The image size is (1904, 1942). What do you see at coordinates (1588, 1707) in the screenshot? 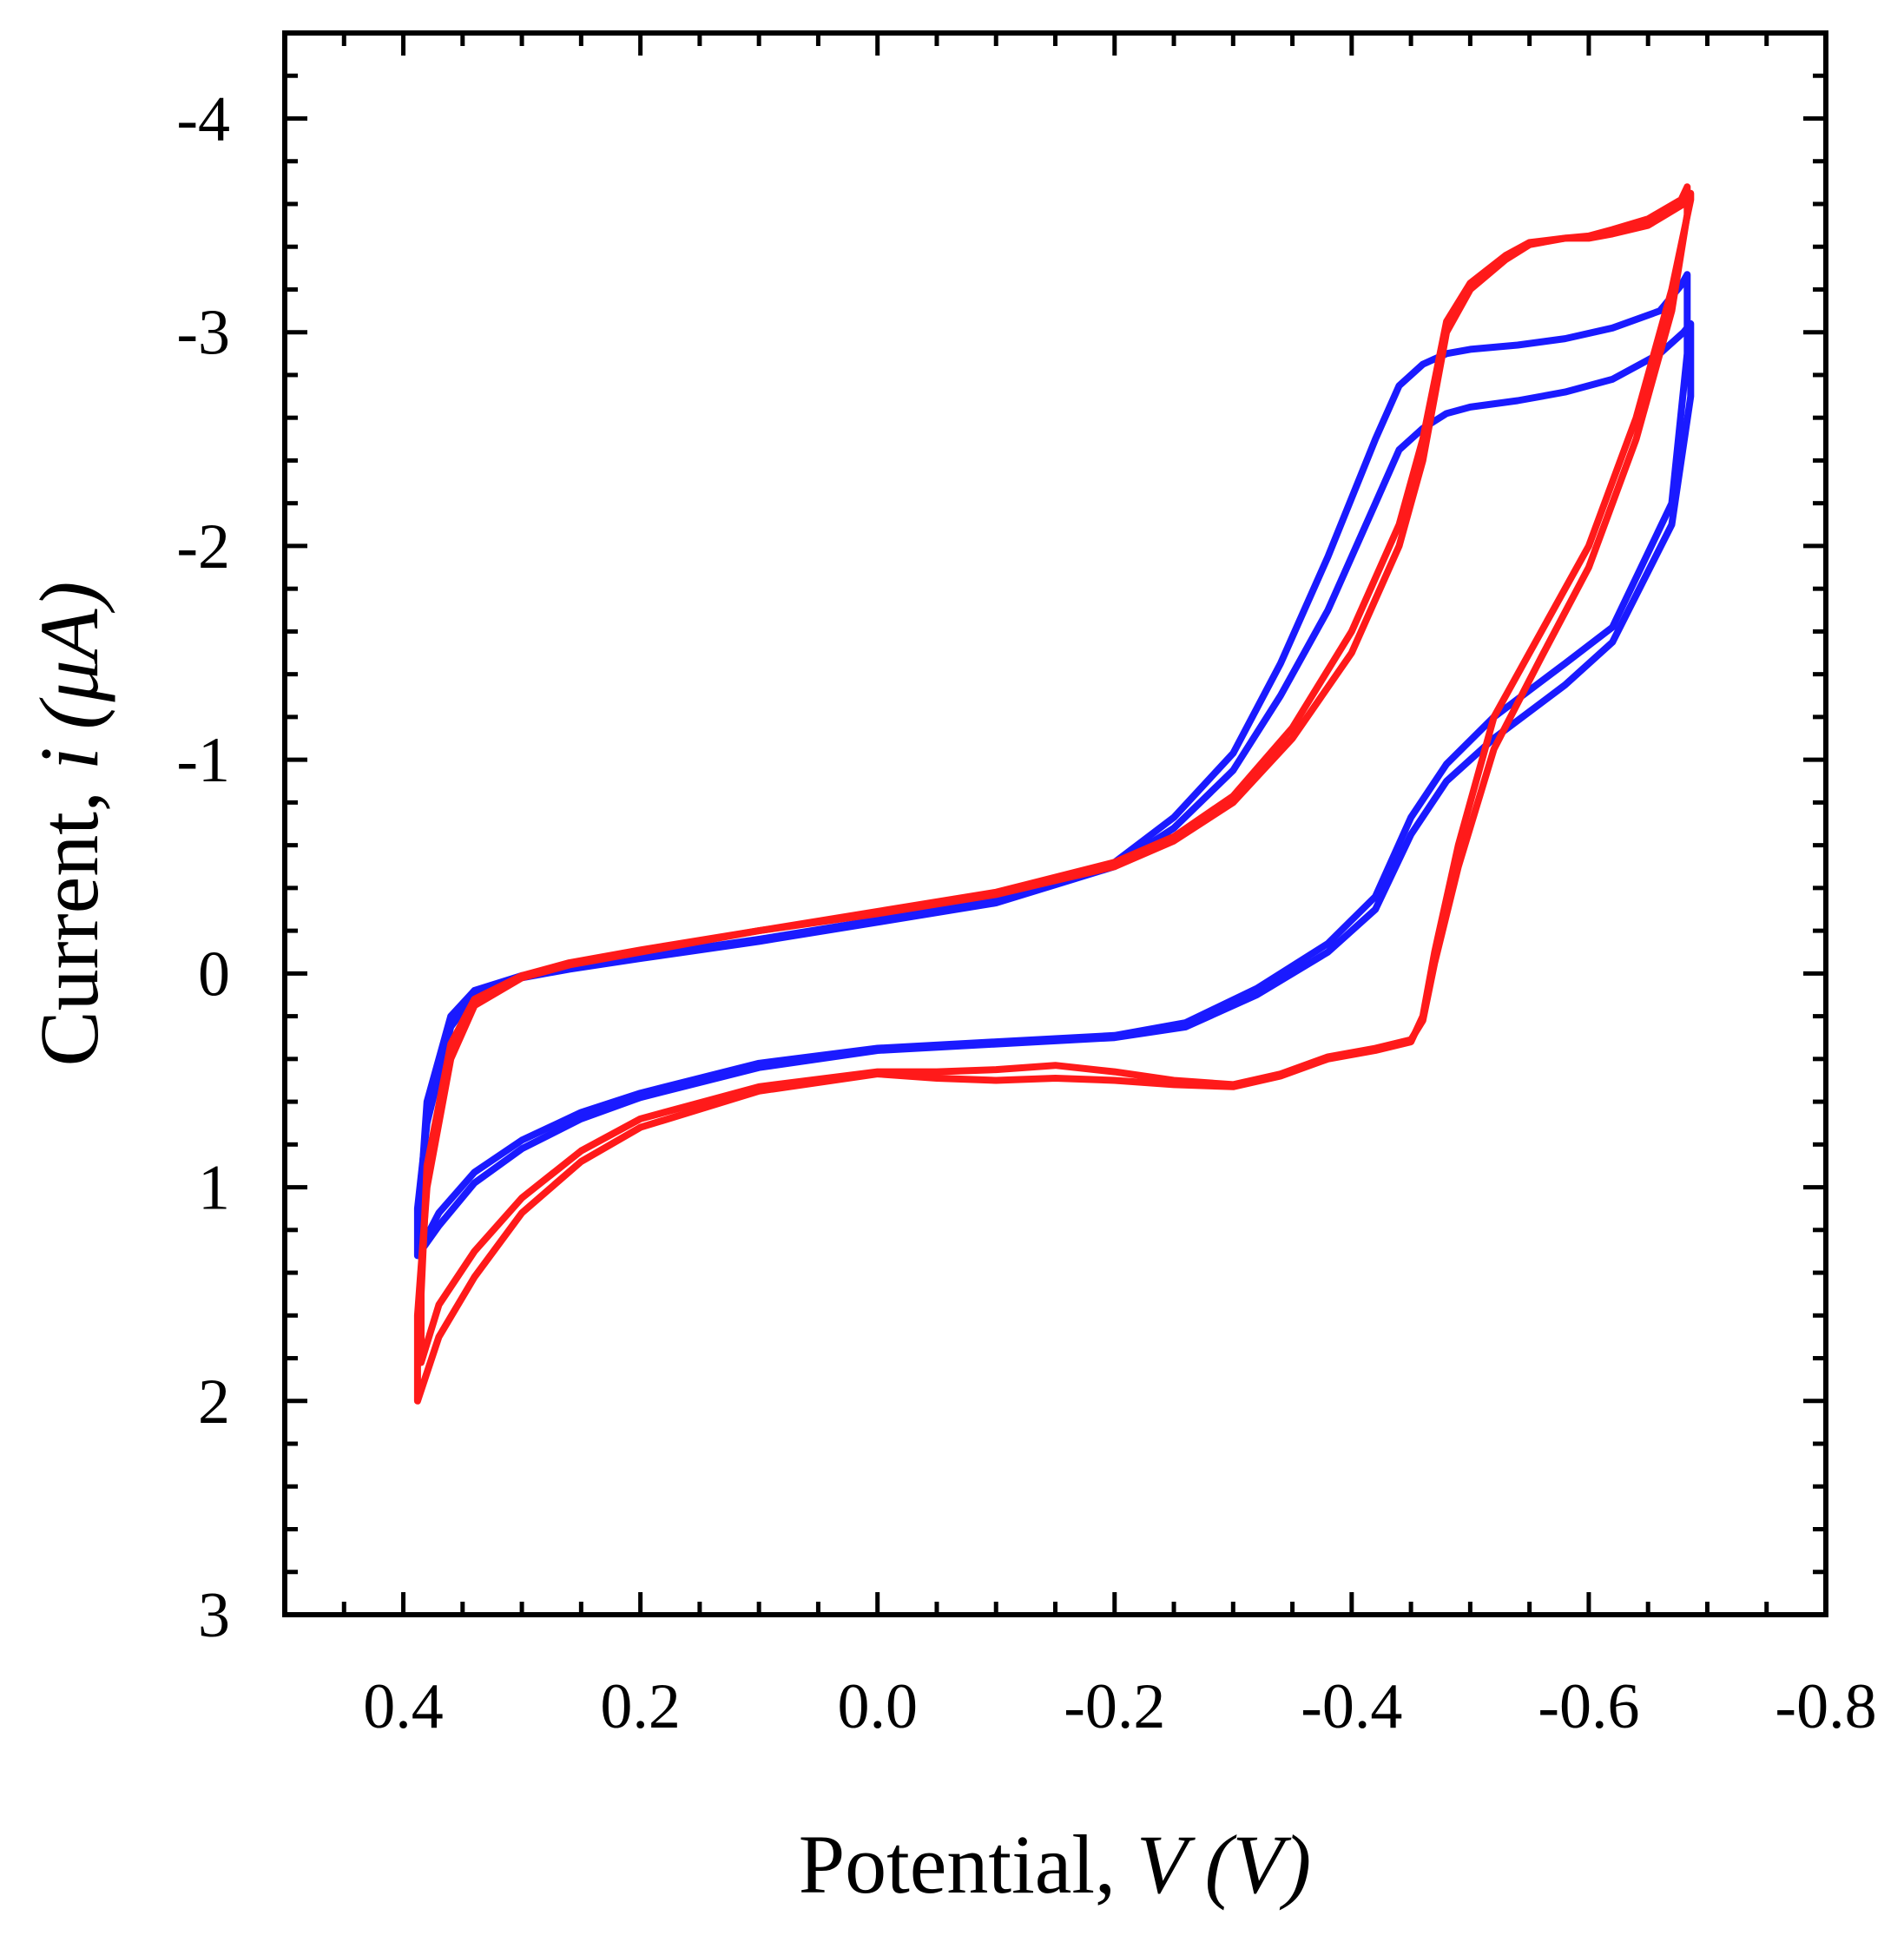
I see `x-tick-label: -0.6` at bounding box center [1588, 1707].